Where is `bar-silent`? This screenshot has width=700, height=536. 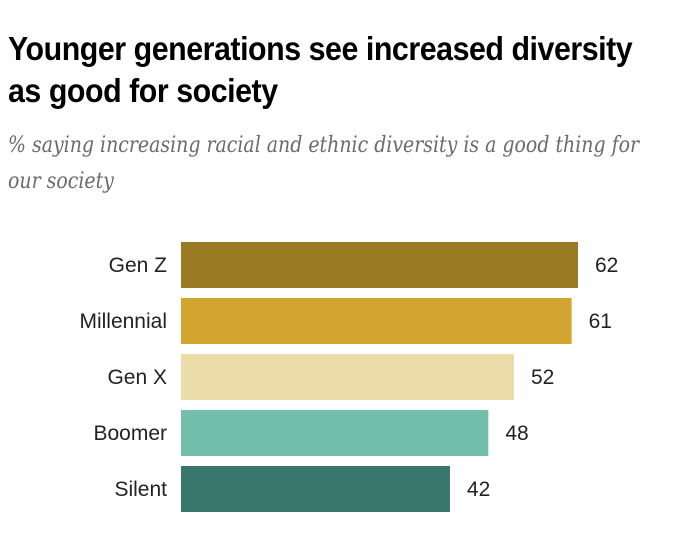 bar-silent is located at coordinates (315, 489).